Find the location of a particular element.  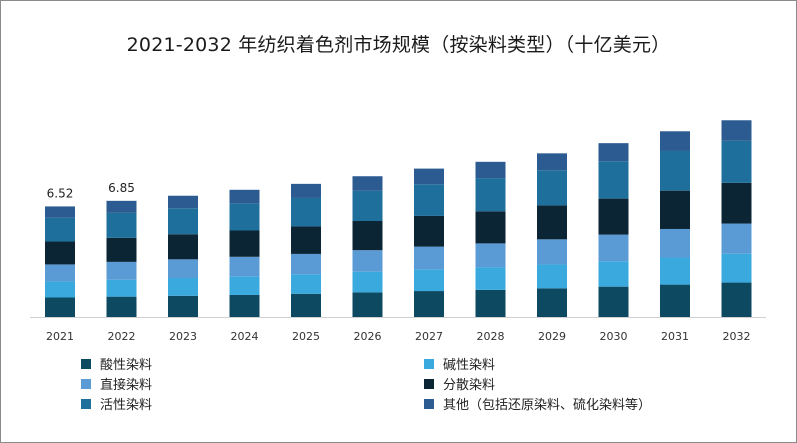

x-tick-label: 2023 is located at coordinates (183, 336).